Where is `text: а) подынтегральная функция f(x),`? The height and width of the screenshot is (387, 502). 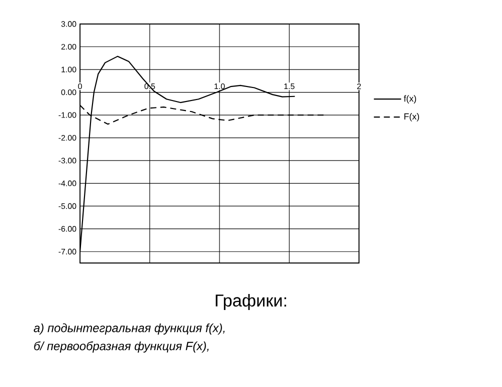 text: а) подынтегральная функция f(x), is located at coordinates (129, 329).